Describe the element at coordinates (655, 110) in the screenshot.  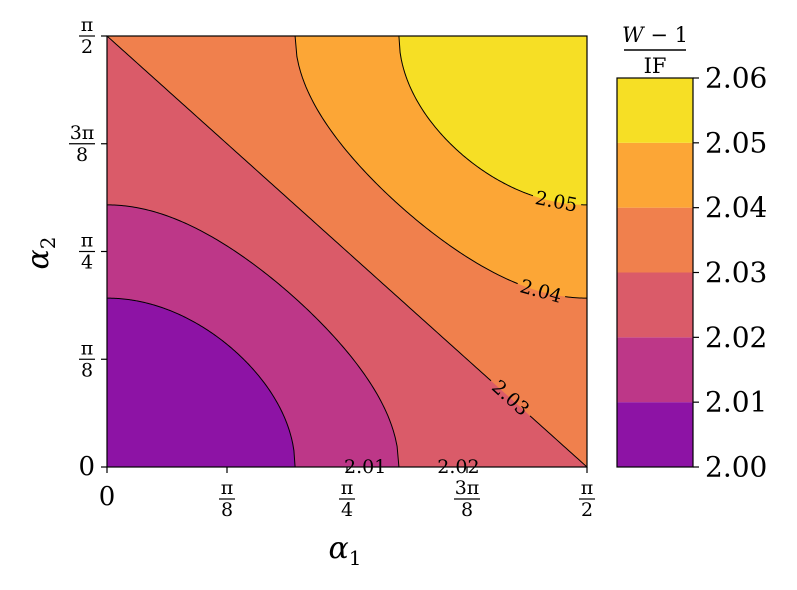
I see `colorbar-swatch-2.05` at that location.